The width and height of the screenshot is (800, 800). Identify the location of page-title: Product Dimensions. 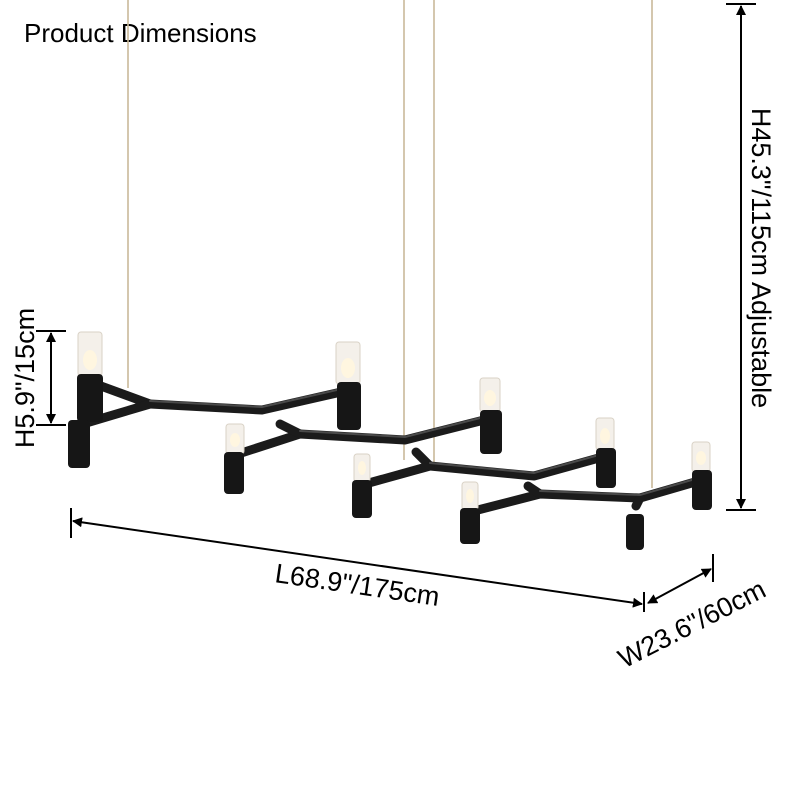
(140, 33).